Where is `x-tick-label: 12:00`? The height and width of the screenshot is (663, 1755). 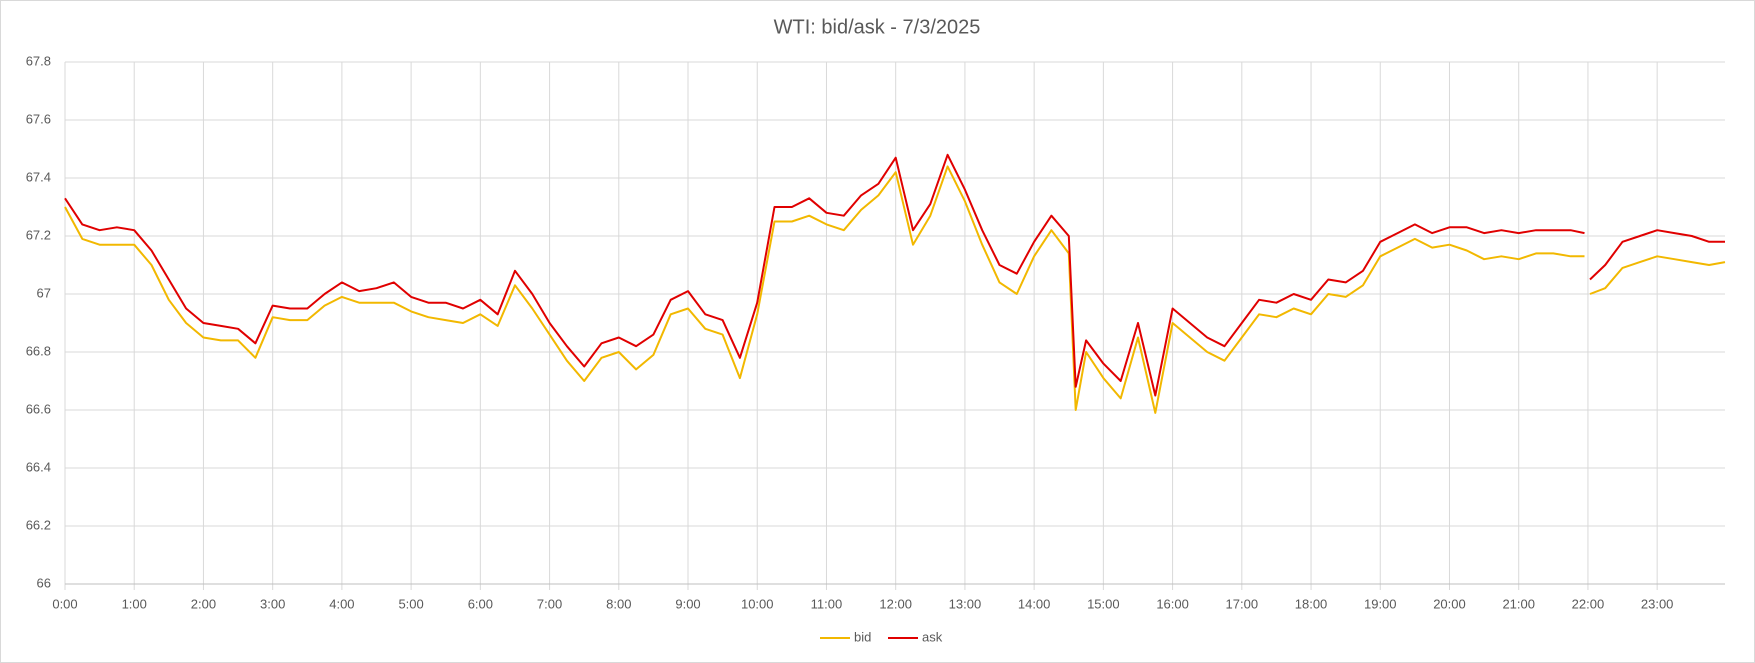
x-tick-label: 12:00 is located at coordinates (895, 603).